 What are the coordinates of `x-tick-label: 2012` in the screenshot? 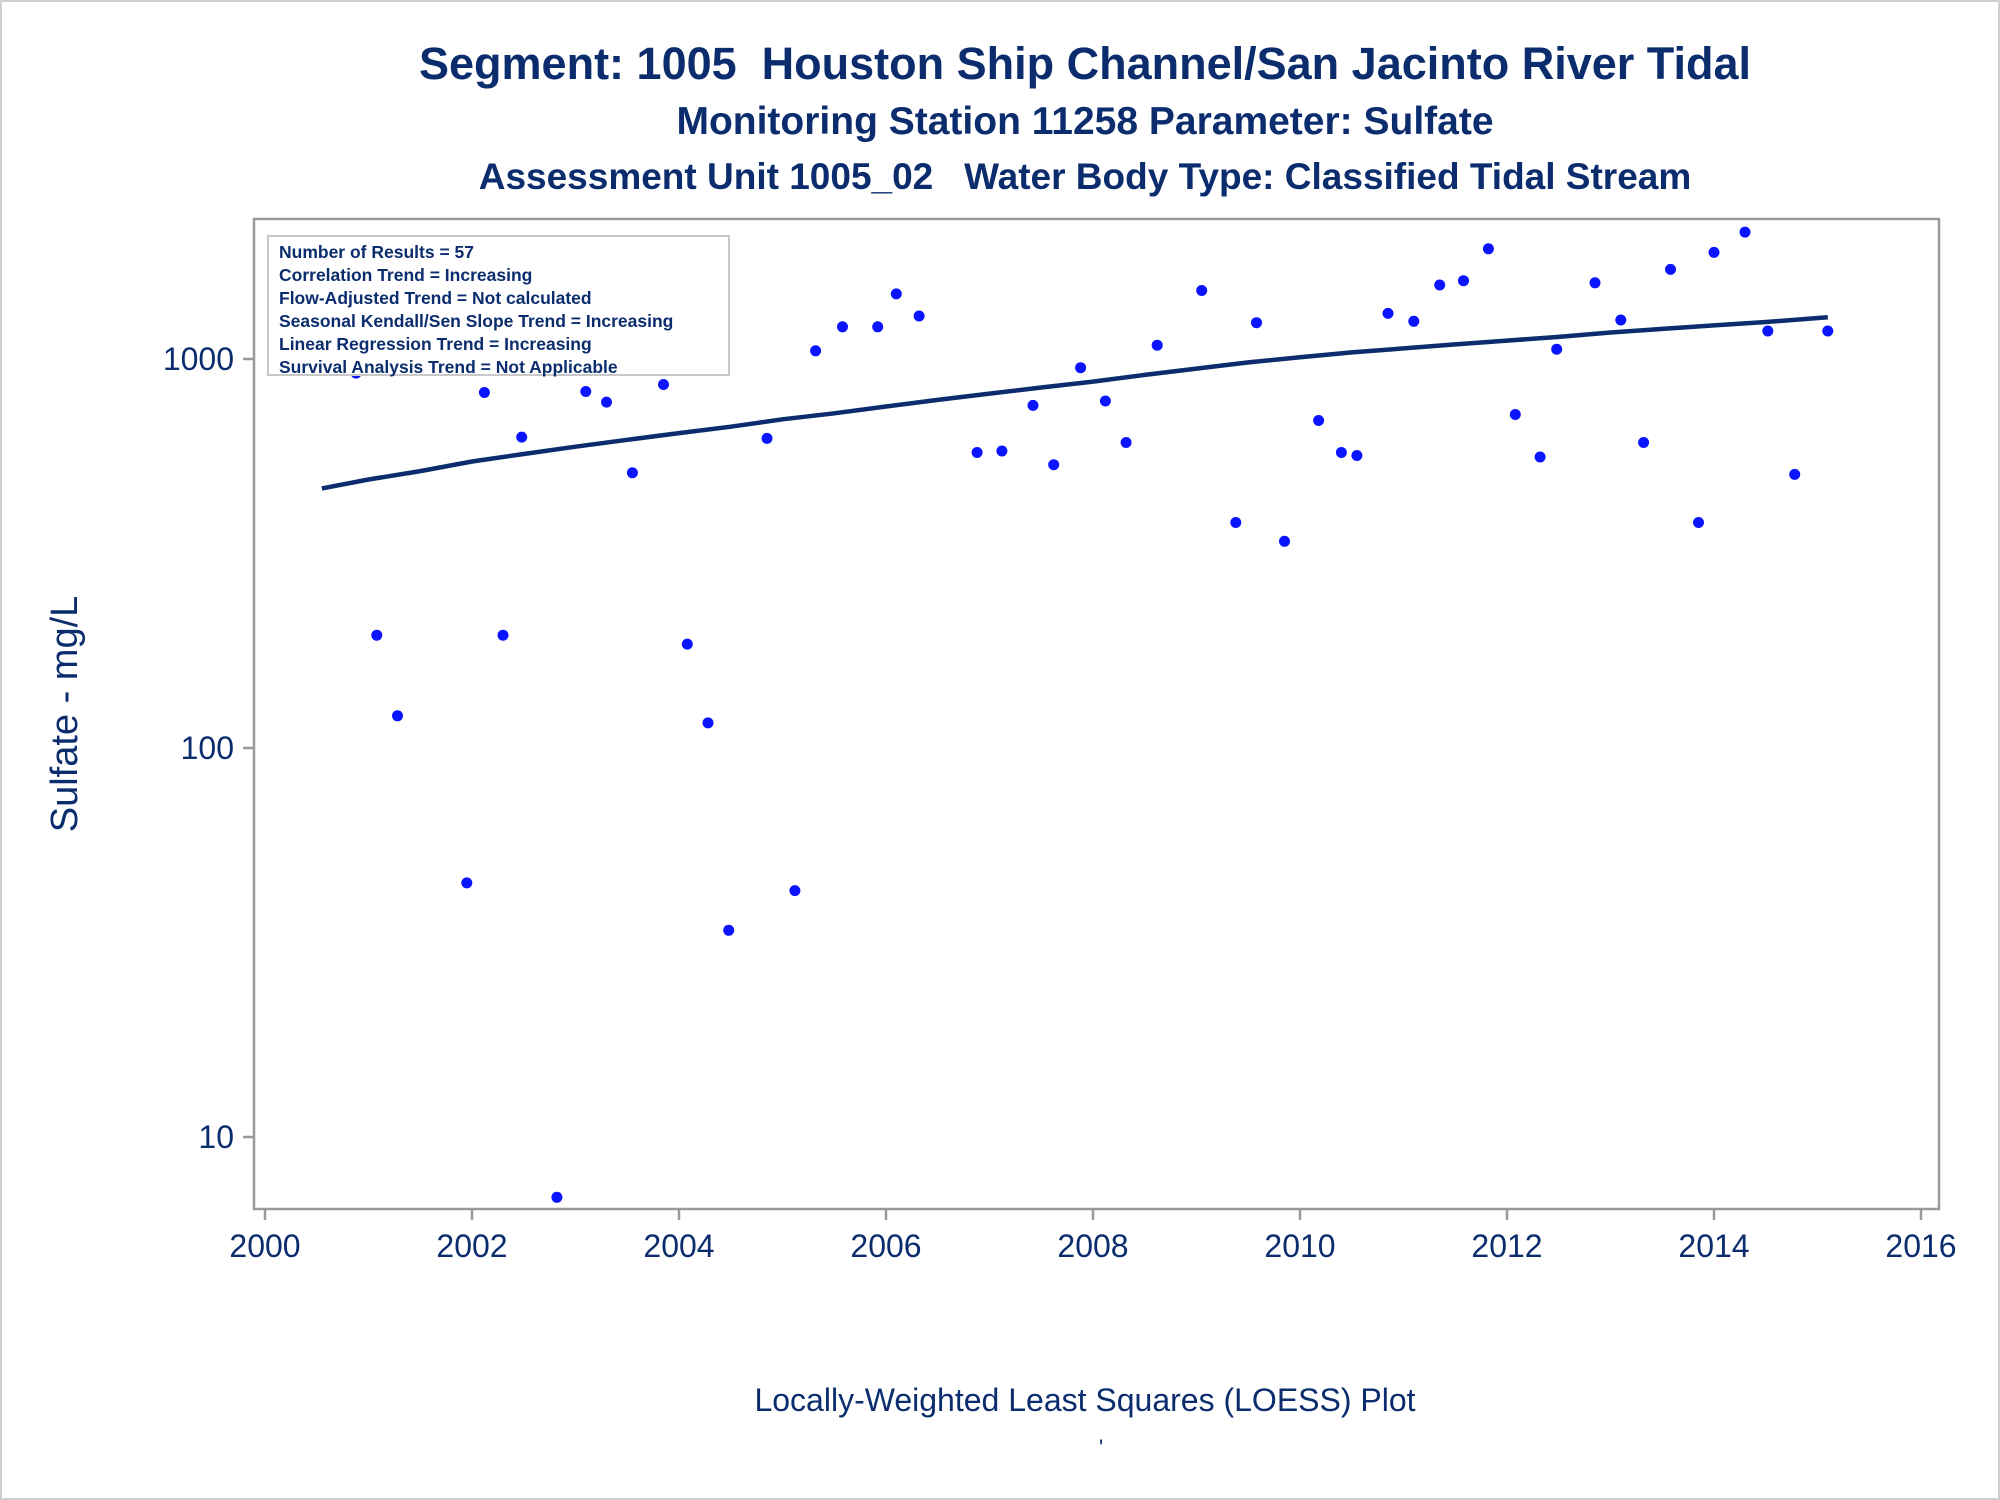 It's located at (1506, 1246).